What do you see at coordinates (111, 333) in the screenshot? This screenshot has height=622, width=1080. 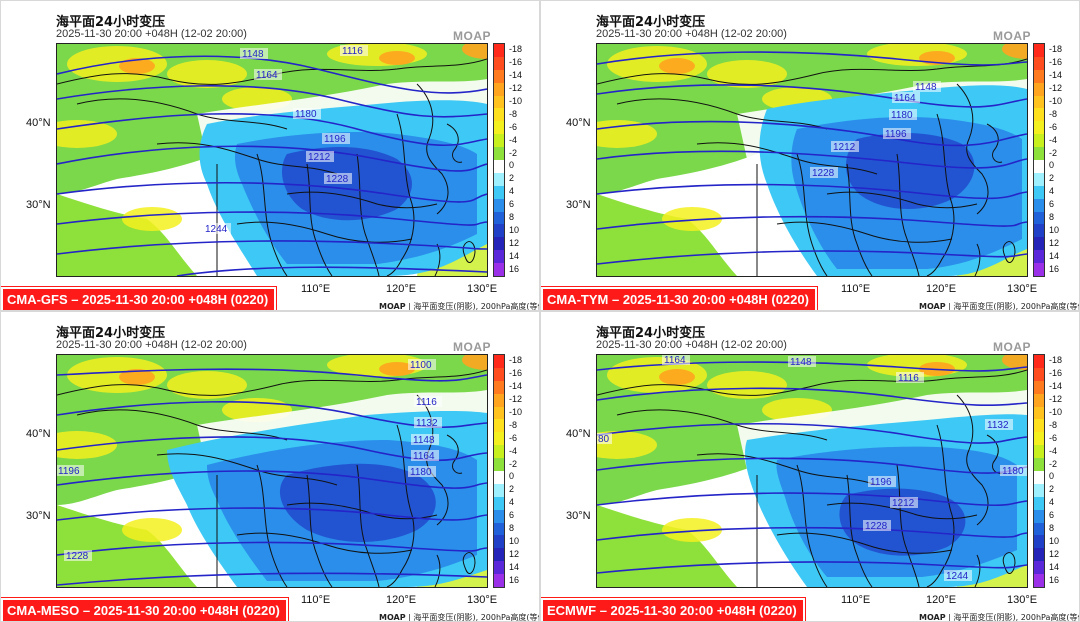 I see `panel-title: 海平面24小时变压` at bounding box center [111, 333].